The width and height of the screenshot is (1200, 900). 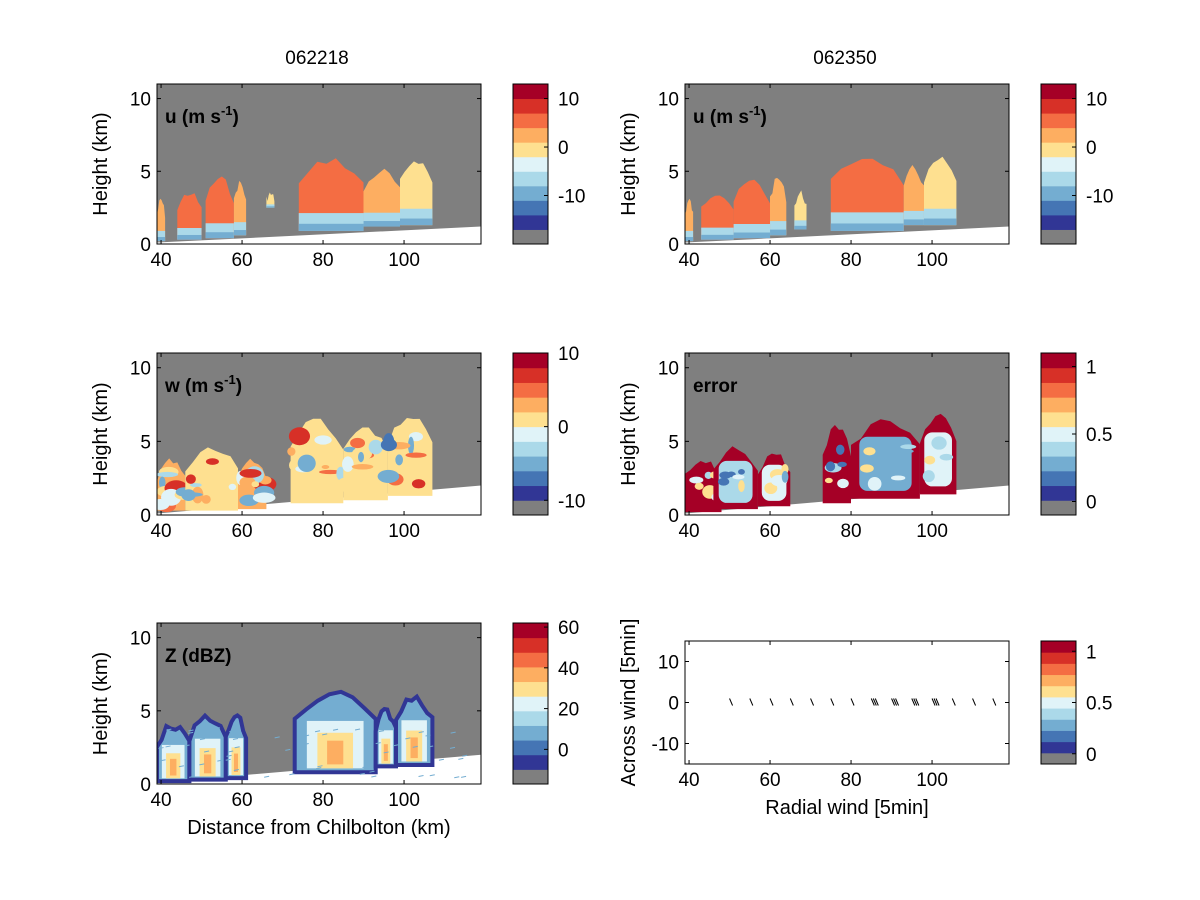 I want to click on x-tick-label: 100, so click(x=404, y=800).